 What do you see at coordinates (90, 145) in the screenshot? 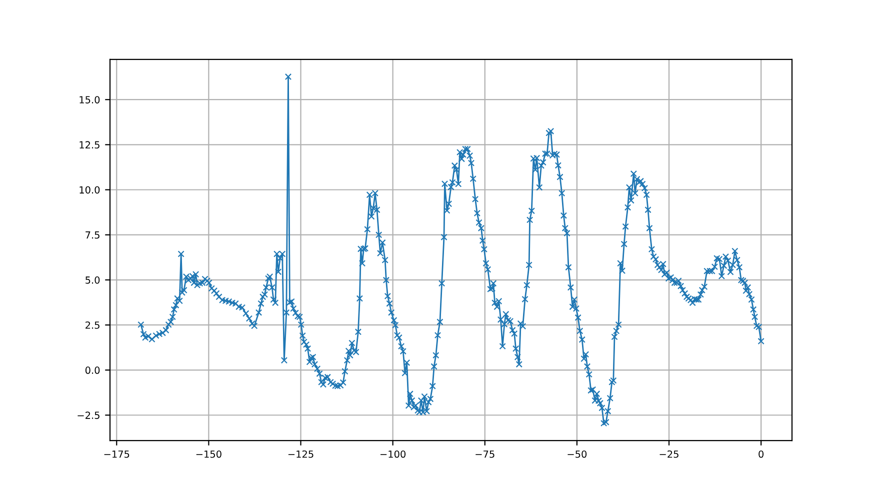
I see `y-tick-label: 12.5` at bounding box center [90, 145].